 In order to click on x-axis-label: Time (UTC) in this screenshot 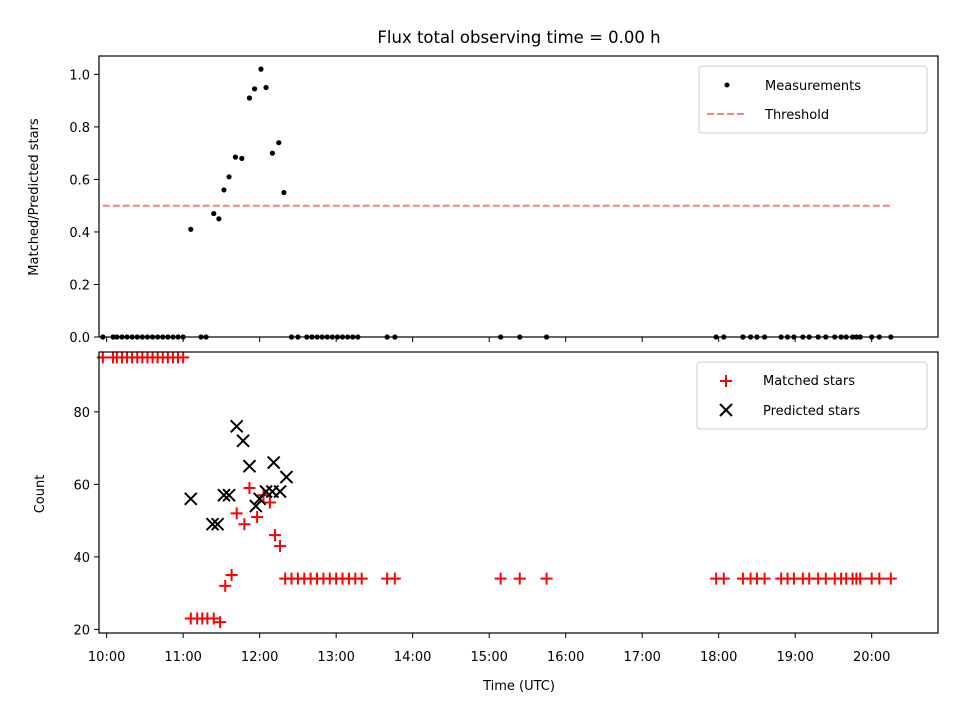, I will do `click(518, 686)`.